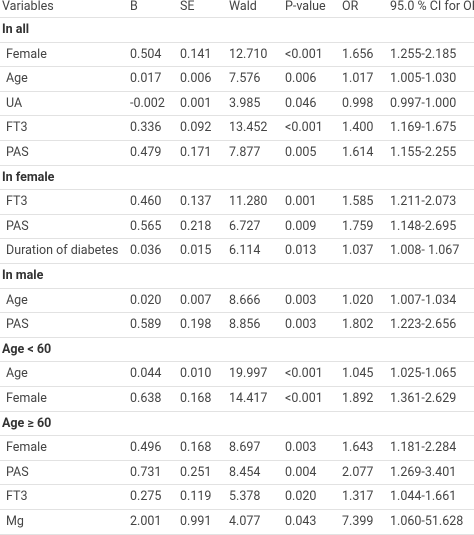 Image resolution: width=474 pixels, height=535 pixels. Describe the element at coordinates (196, 497) in the screenshot. I see `value-cell: 0.119` at that location.